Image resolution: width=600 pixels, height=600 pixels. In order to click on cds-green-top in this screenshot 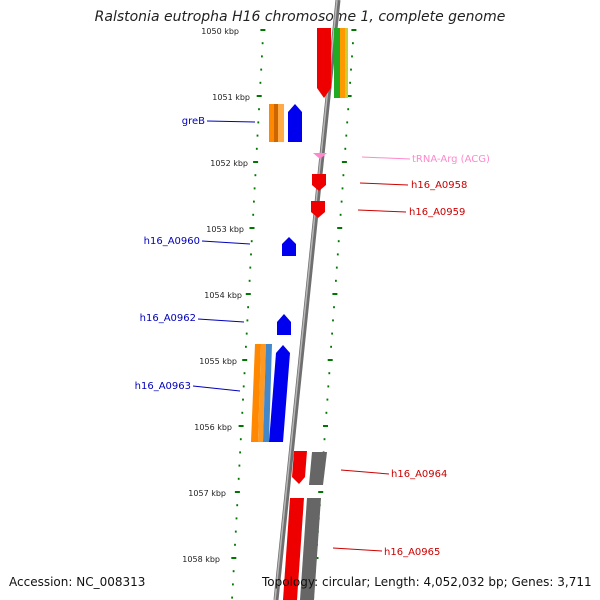, I will do `click(337, 63)`.